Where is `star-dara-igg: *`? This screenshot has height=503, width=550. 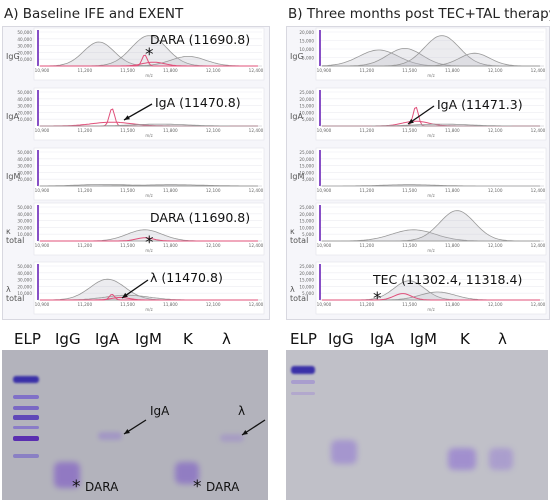
star-dara-igg: * is located at coordinates (149, 55).